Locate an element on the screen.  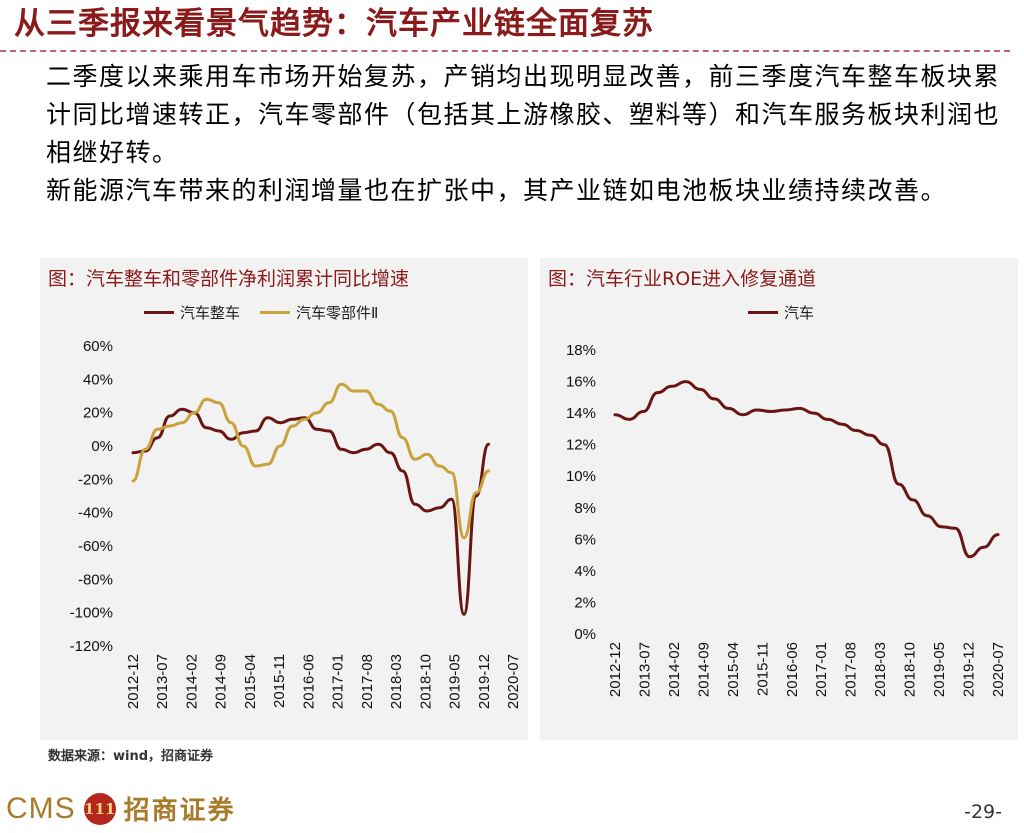
y-tick-label: -20% is located at coordinates (95, 479).